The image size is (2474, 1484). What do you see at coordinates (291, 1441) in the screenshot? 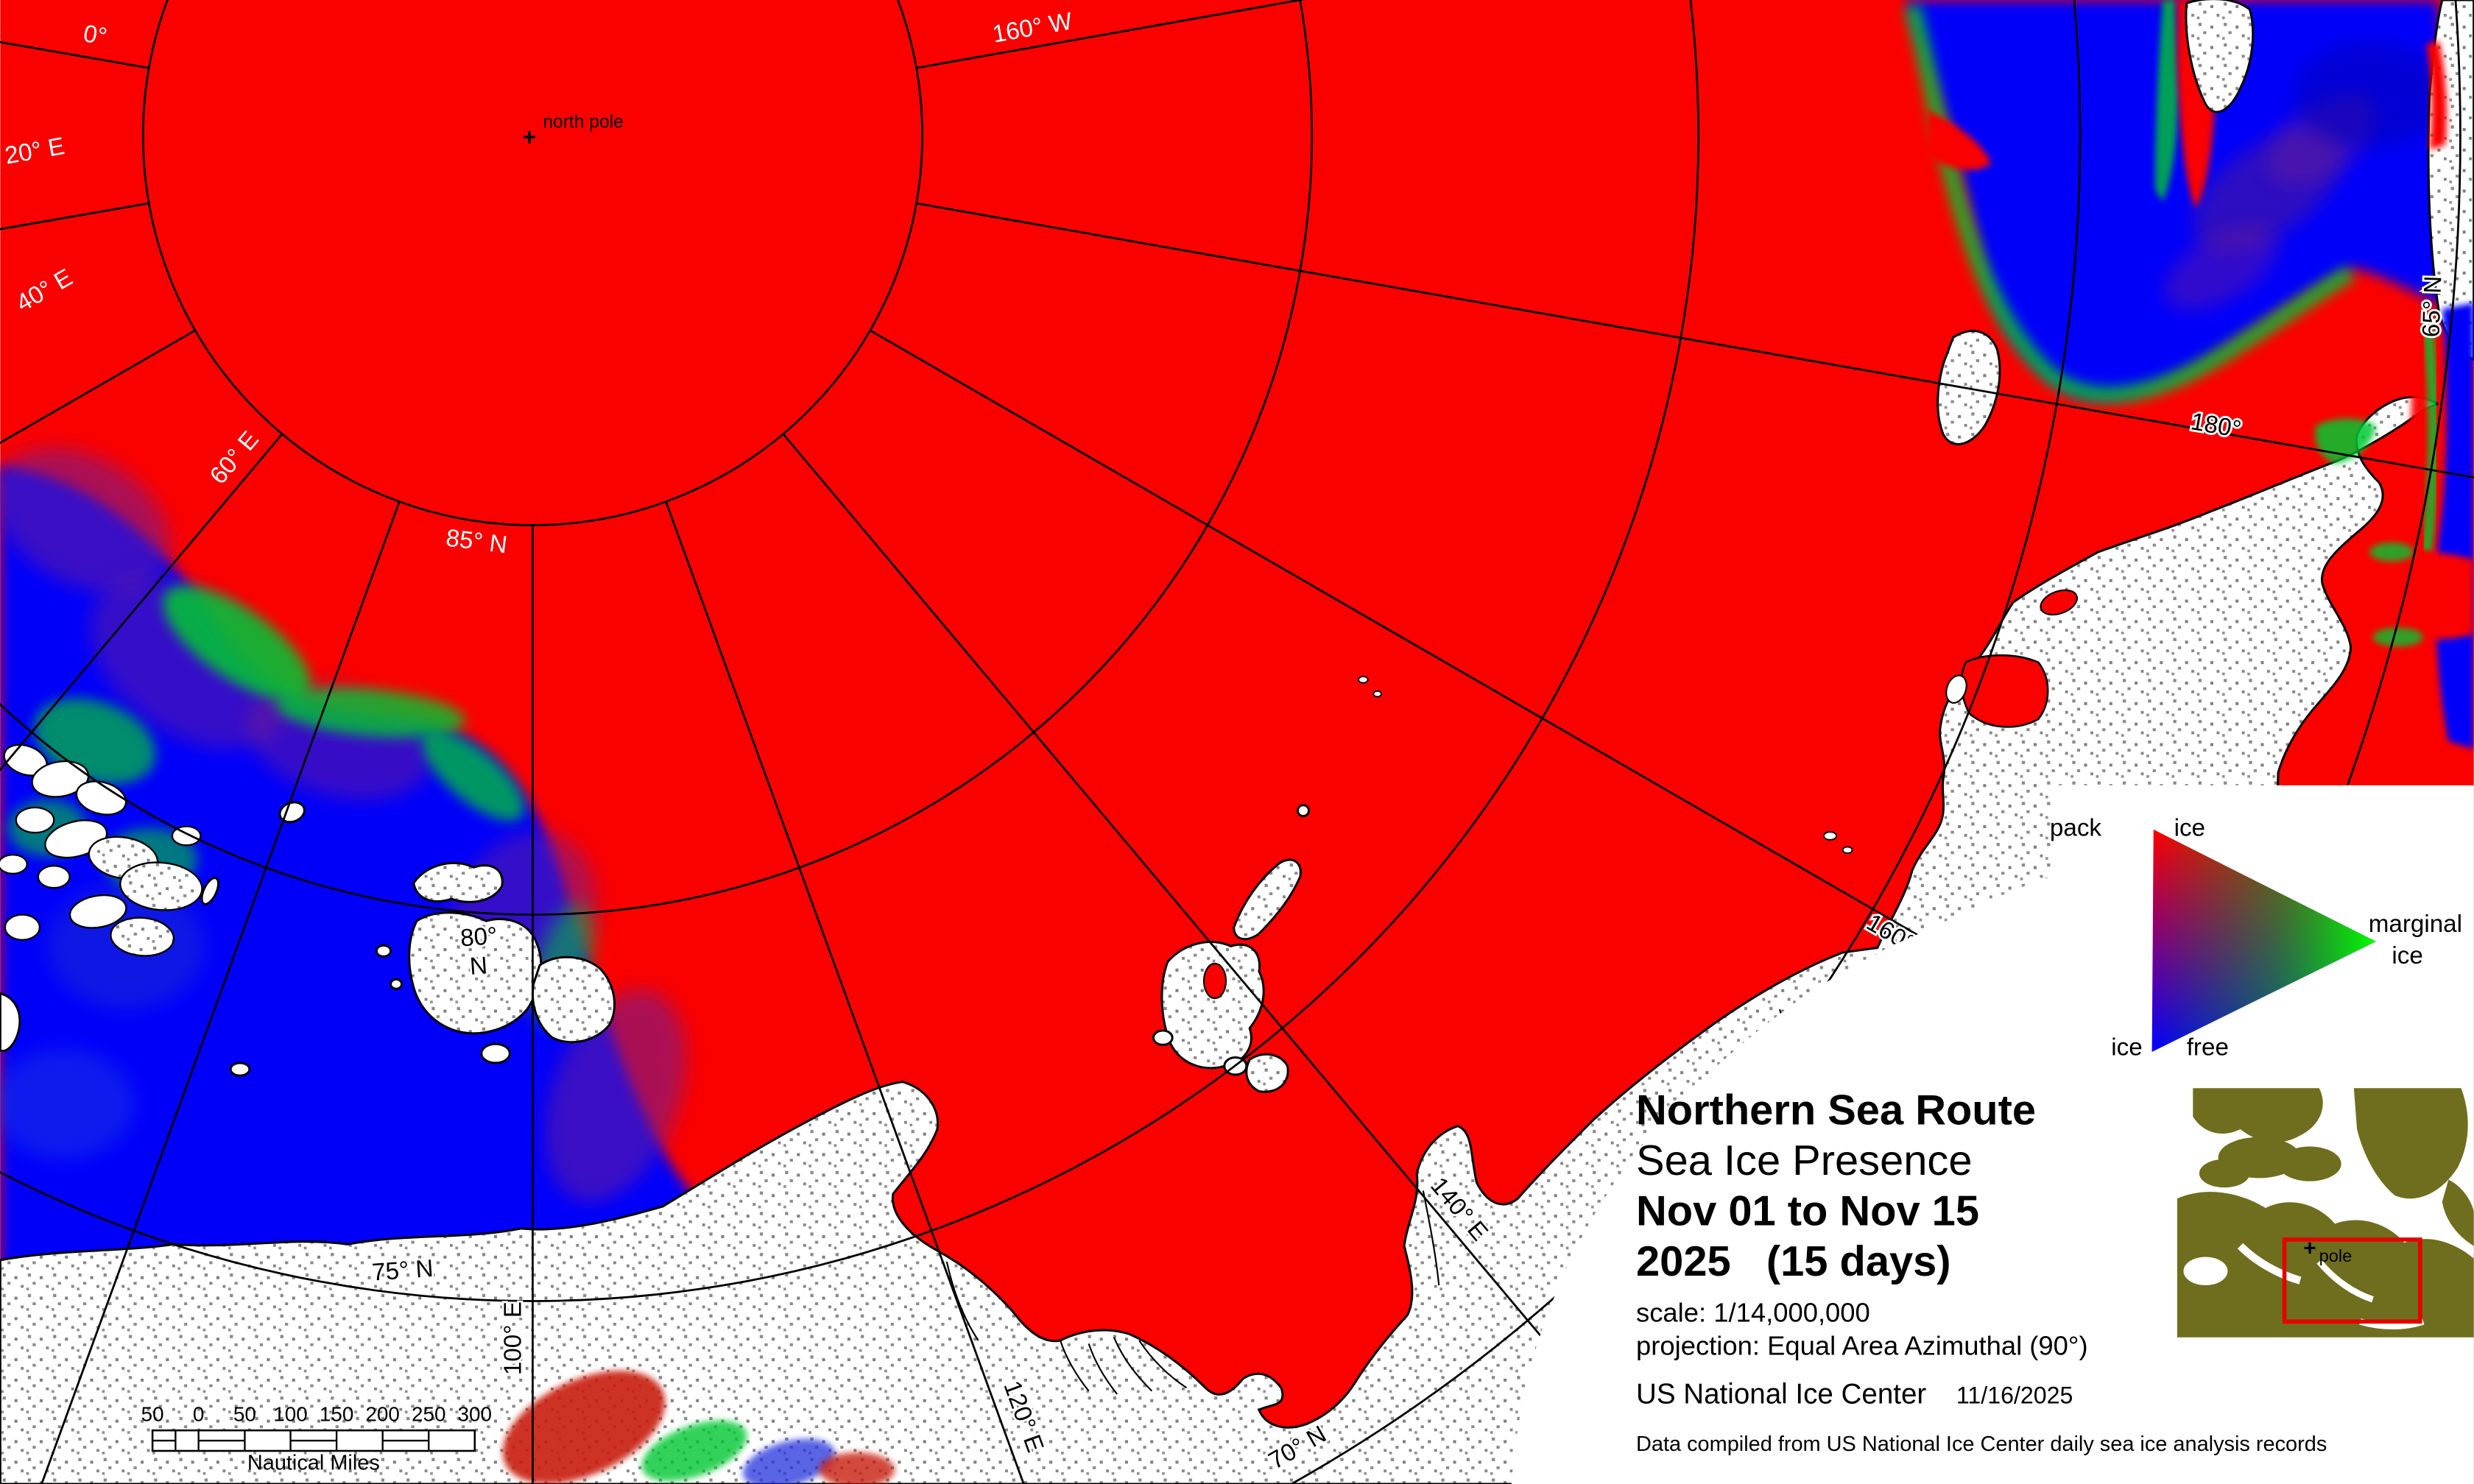
I see `scalebar-dividers` at bounding box center [291, 1441].